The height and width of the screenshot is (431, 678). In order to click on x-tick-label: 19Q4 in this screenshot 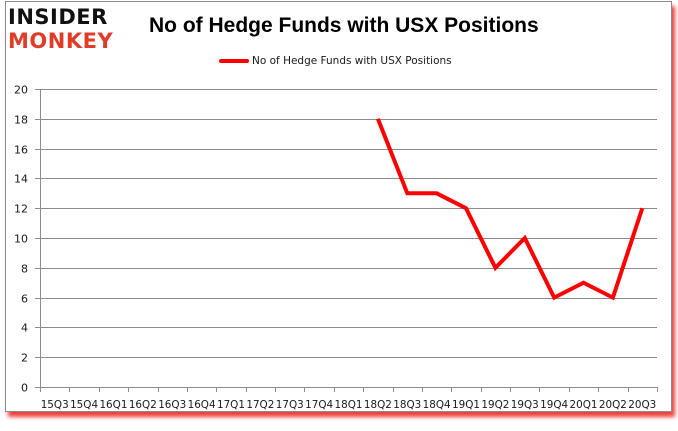, I will do `click(554, 405)`.